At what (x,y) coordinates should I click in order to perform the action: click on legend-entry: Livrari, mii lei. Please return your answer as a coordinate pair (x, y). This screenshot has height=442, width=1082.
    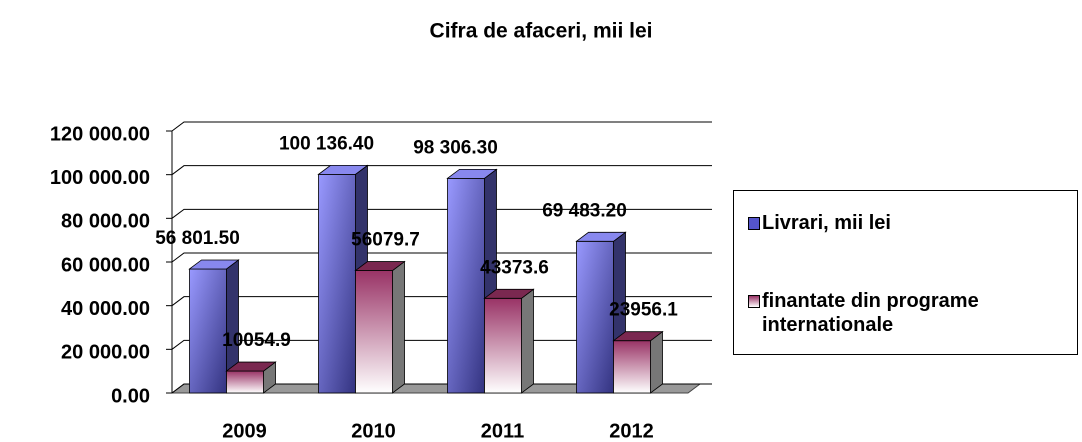
    Looking at the image, I should click on (905, 223).